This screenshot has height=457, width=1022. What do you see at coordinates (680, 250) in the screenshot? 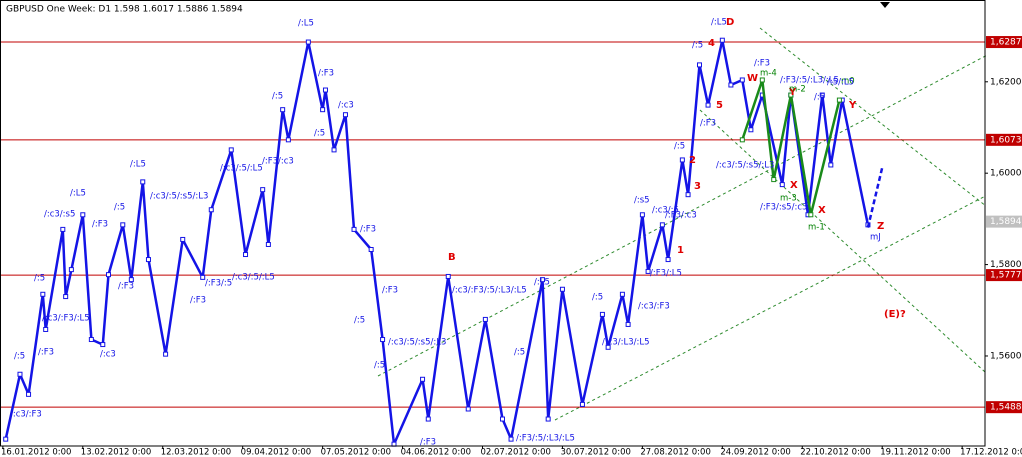
I see `annotation: 1` at bounding box center [680, 250].